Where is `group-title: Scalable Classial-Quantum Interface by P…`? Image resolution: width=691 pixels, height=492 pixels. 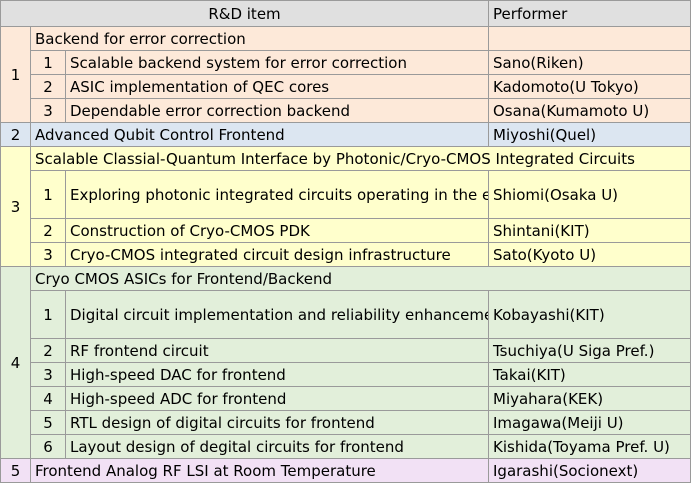 group-title: Scalable Classial-Quantum Interface by P… is located at coordinates (360, 158).